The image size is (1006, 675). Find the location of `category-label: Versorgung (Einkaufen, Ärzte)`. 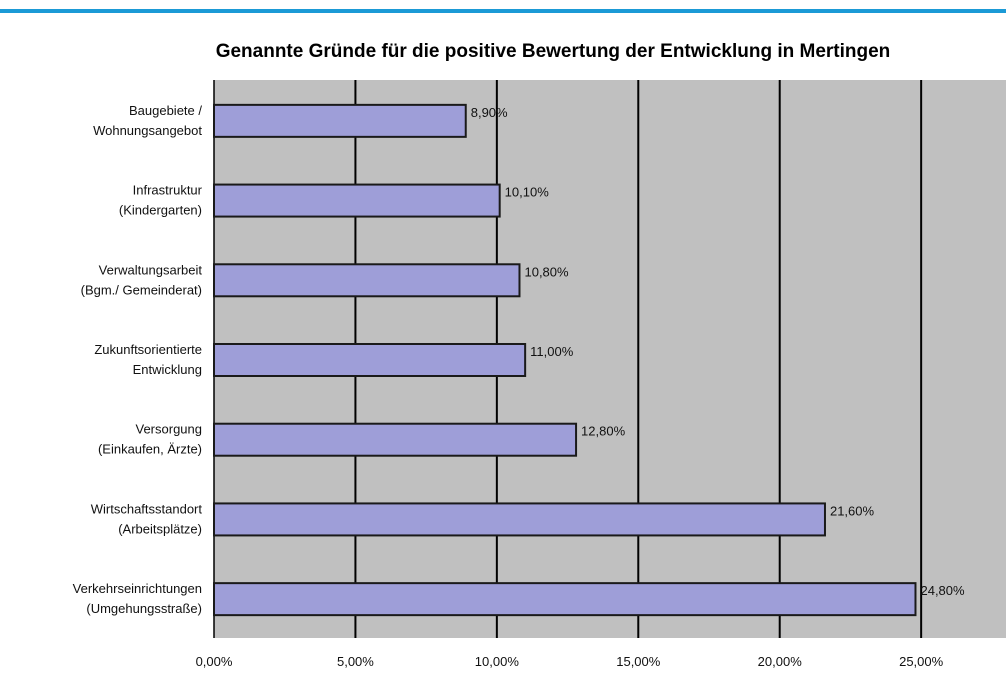

category-label: Versorgung (Einkaufen, Ärzte) is located at coordinates (150, 439).